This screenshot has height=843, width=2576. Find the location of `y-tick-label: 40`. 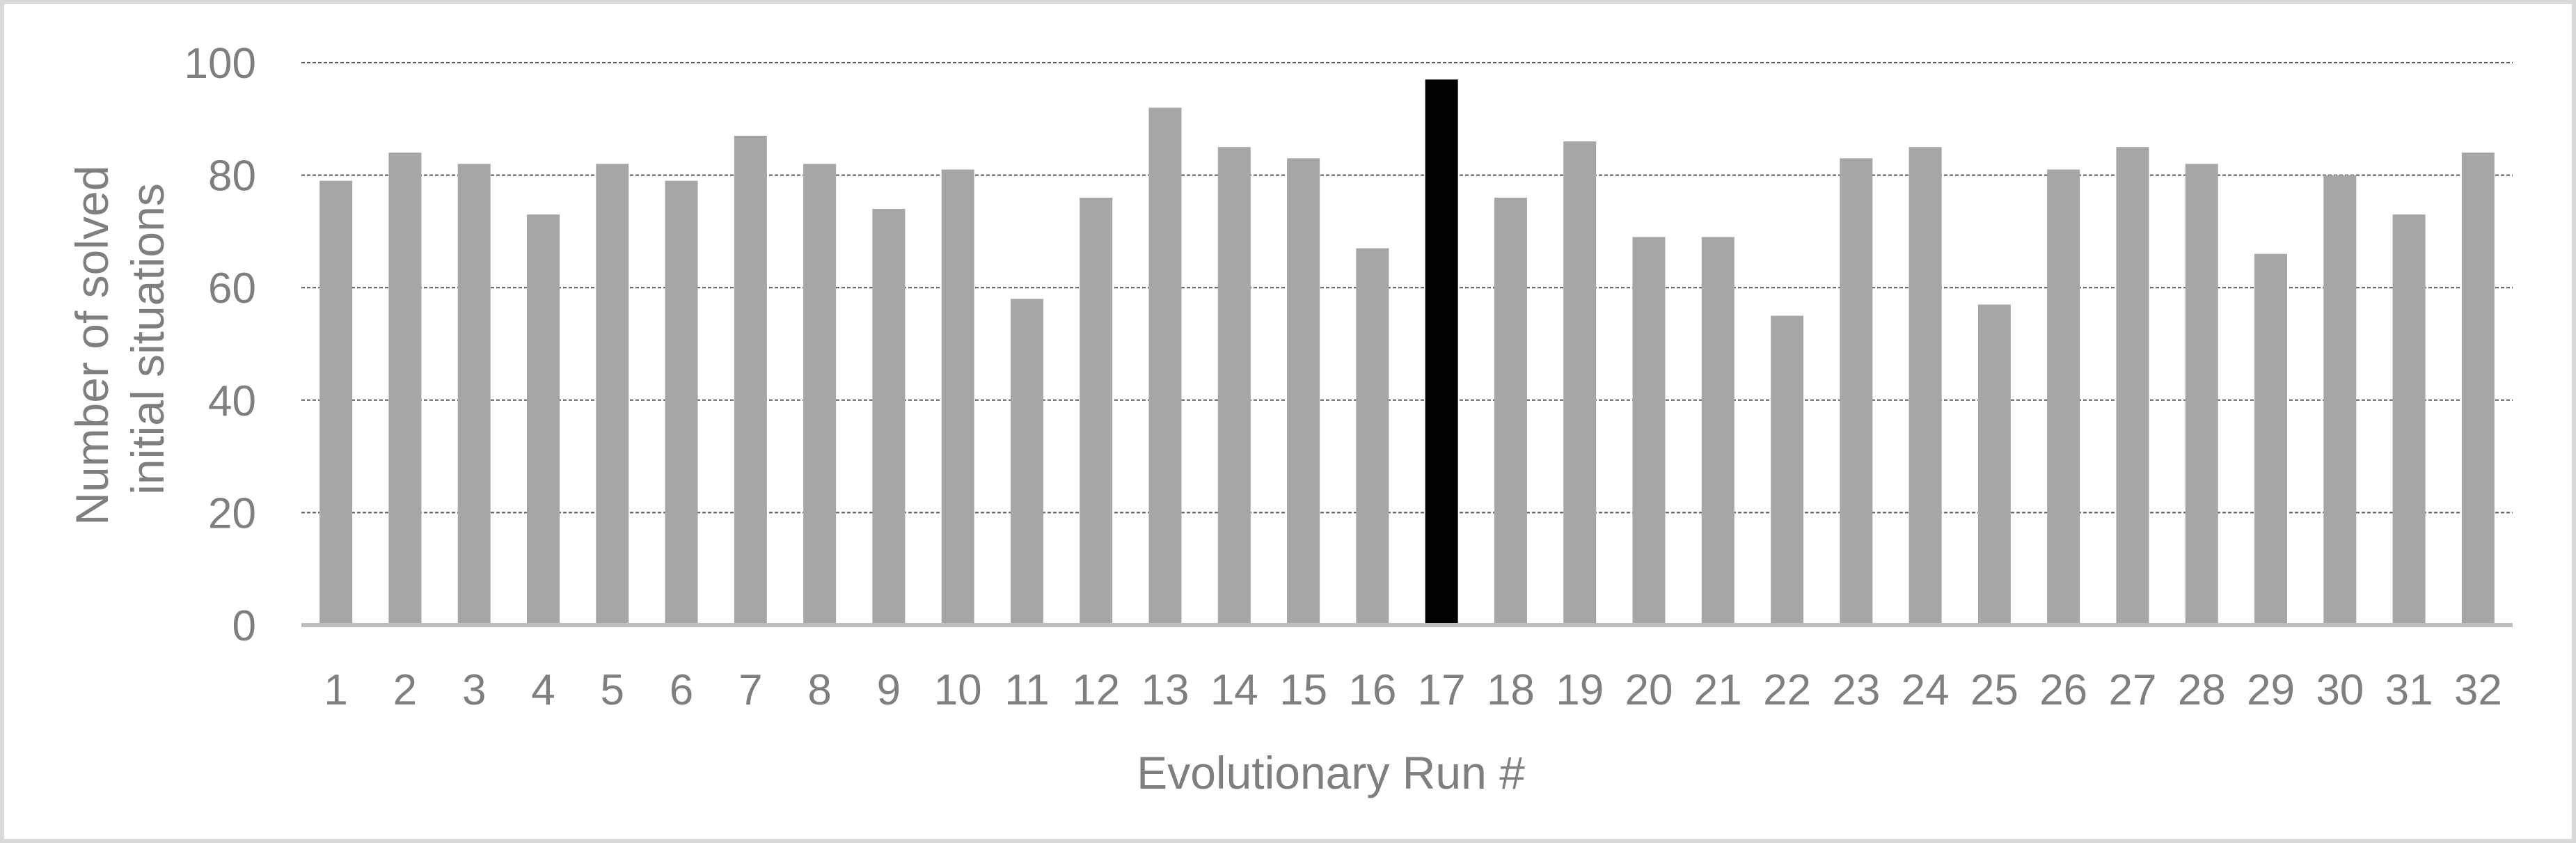

y-tick-label: 40 is located at coordinates (232, 401).